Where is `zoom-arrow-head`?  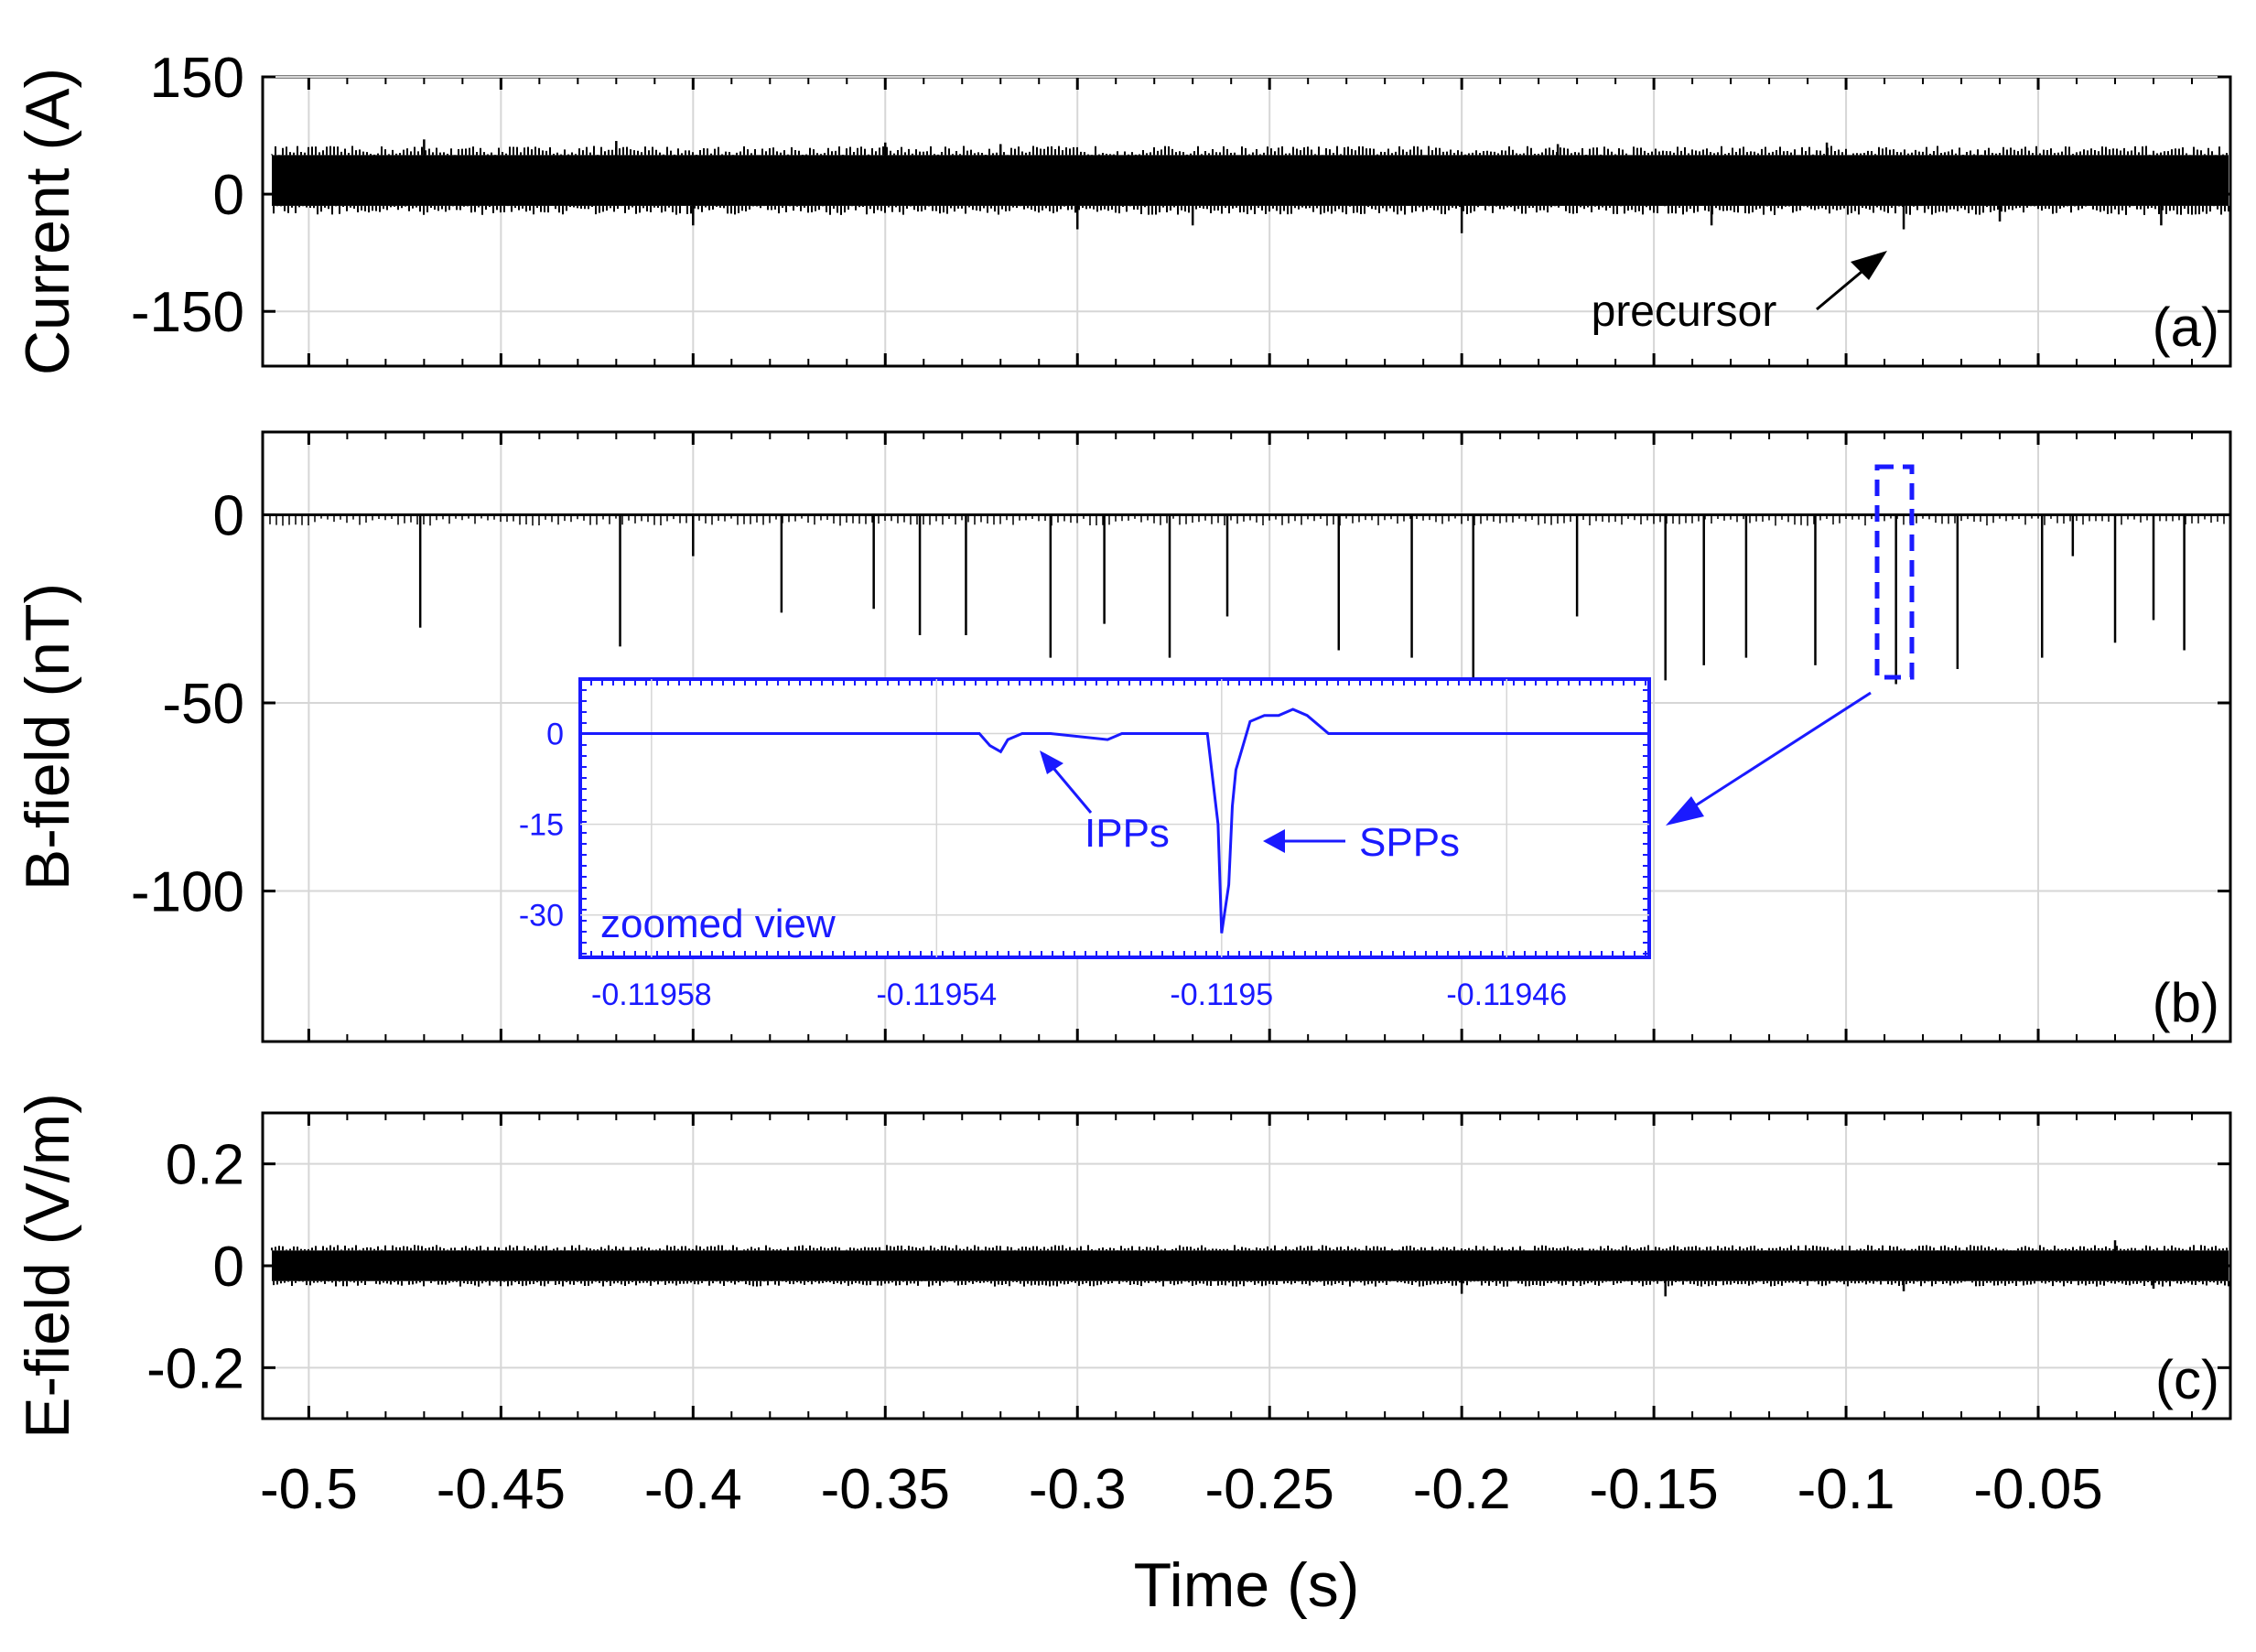
zoom-arrow-head is located at coordinates (1685, 811).